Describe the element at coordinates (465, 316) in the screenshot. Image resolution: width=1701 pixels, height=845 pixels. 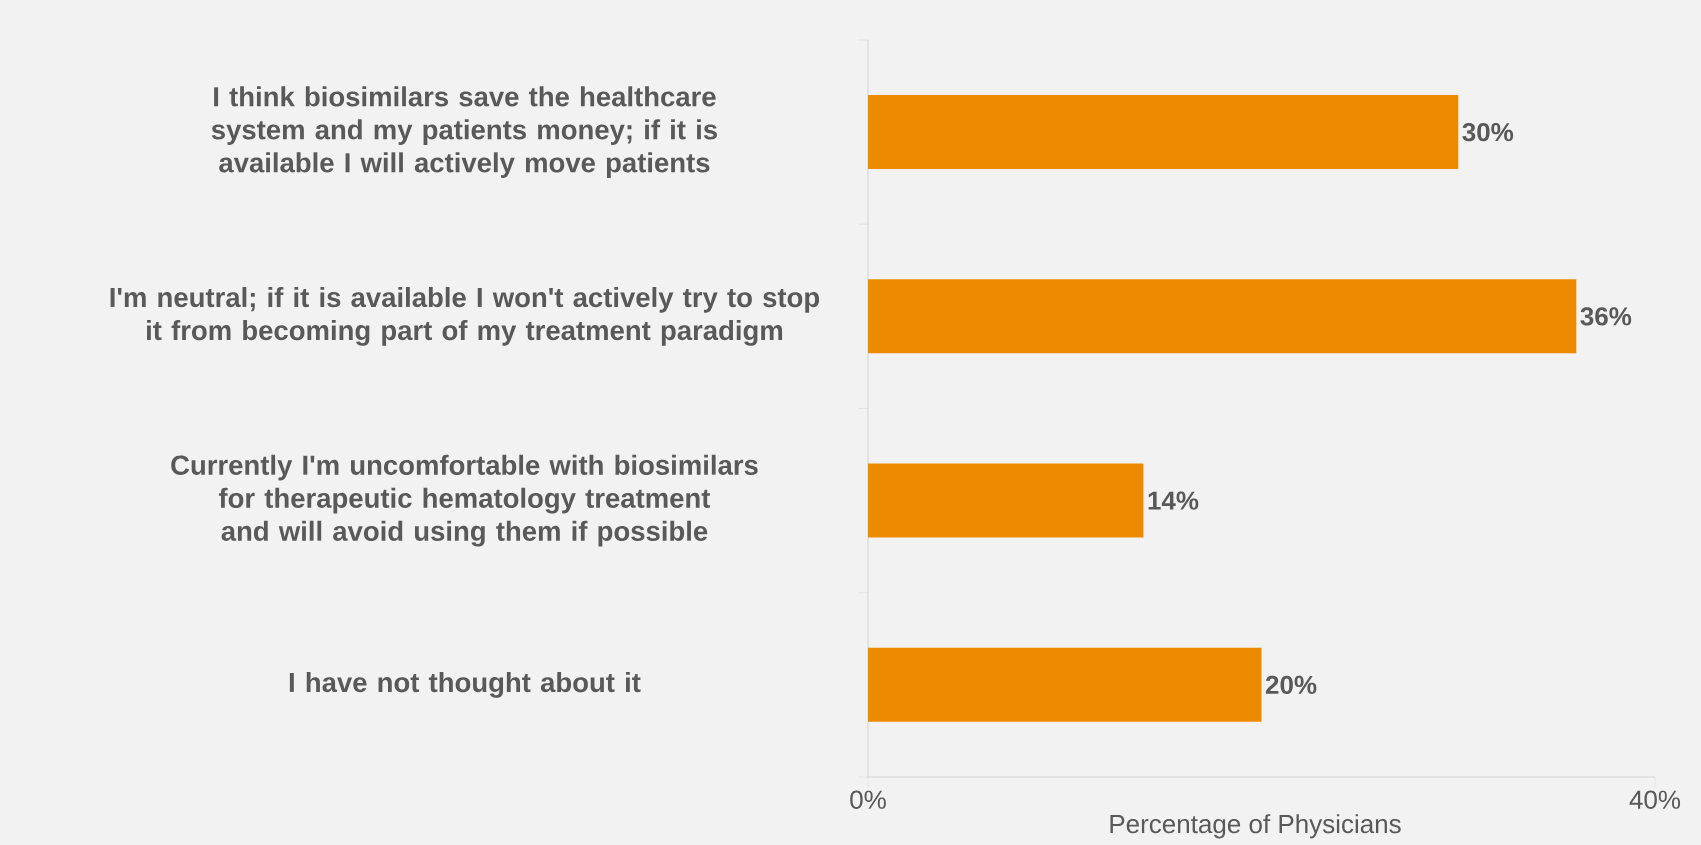
I see `y-tick-label: I'm neutral; if it is available I won't actively try to stop it from becoming part of my treatment paradigm` at that location.